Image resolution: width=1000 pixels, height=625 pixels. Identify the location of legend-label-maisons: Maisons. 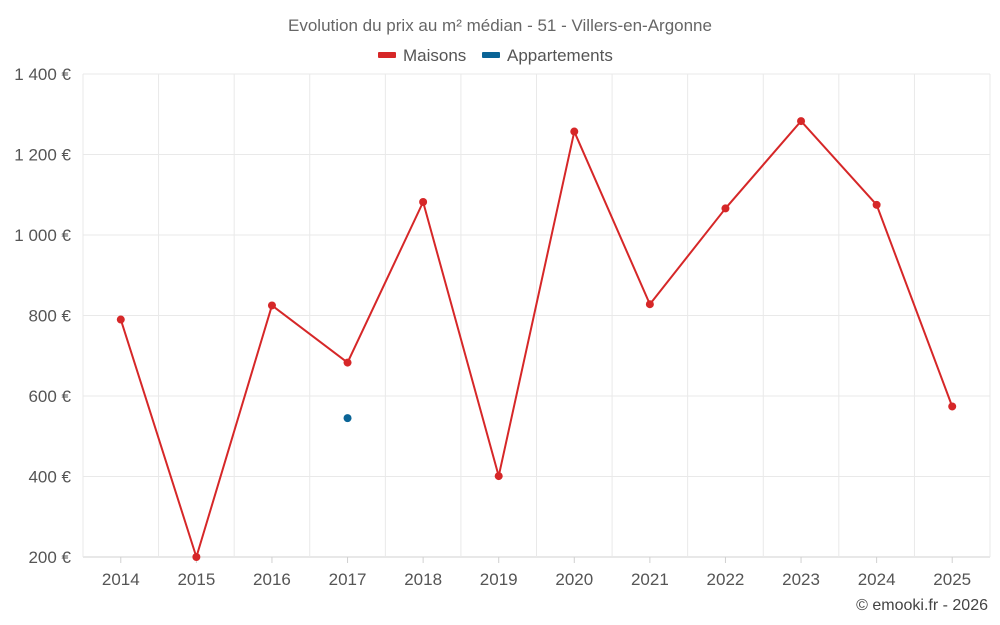
(434, 55).